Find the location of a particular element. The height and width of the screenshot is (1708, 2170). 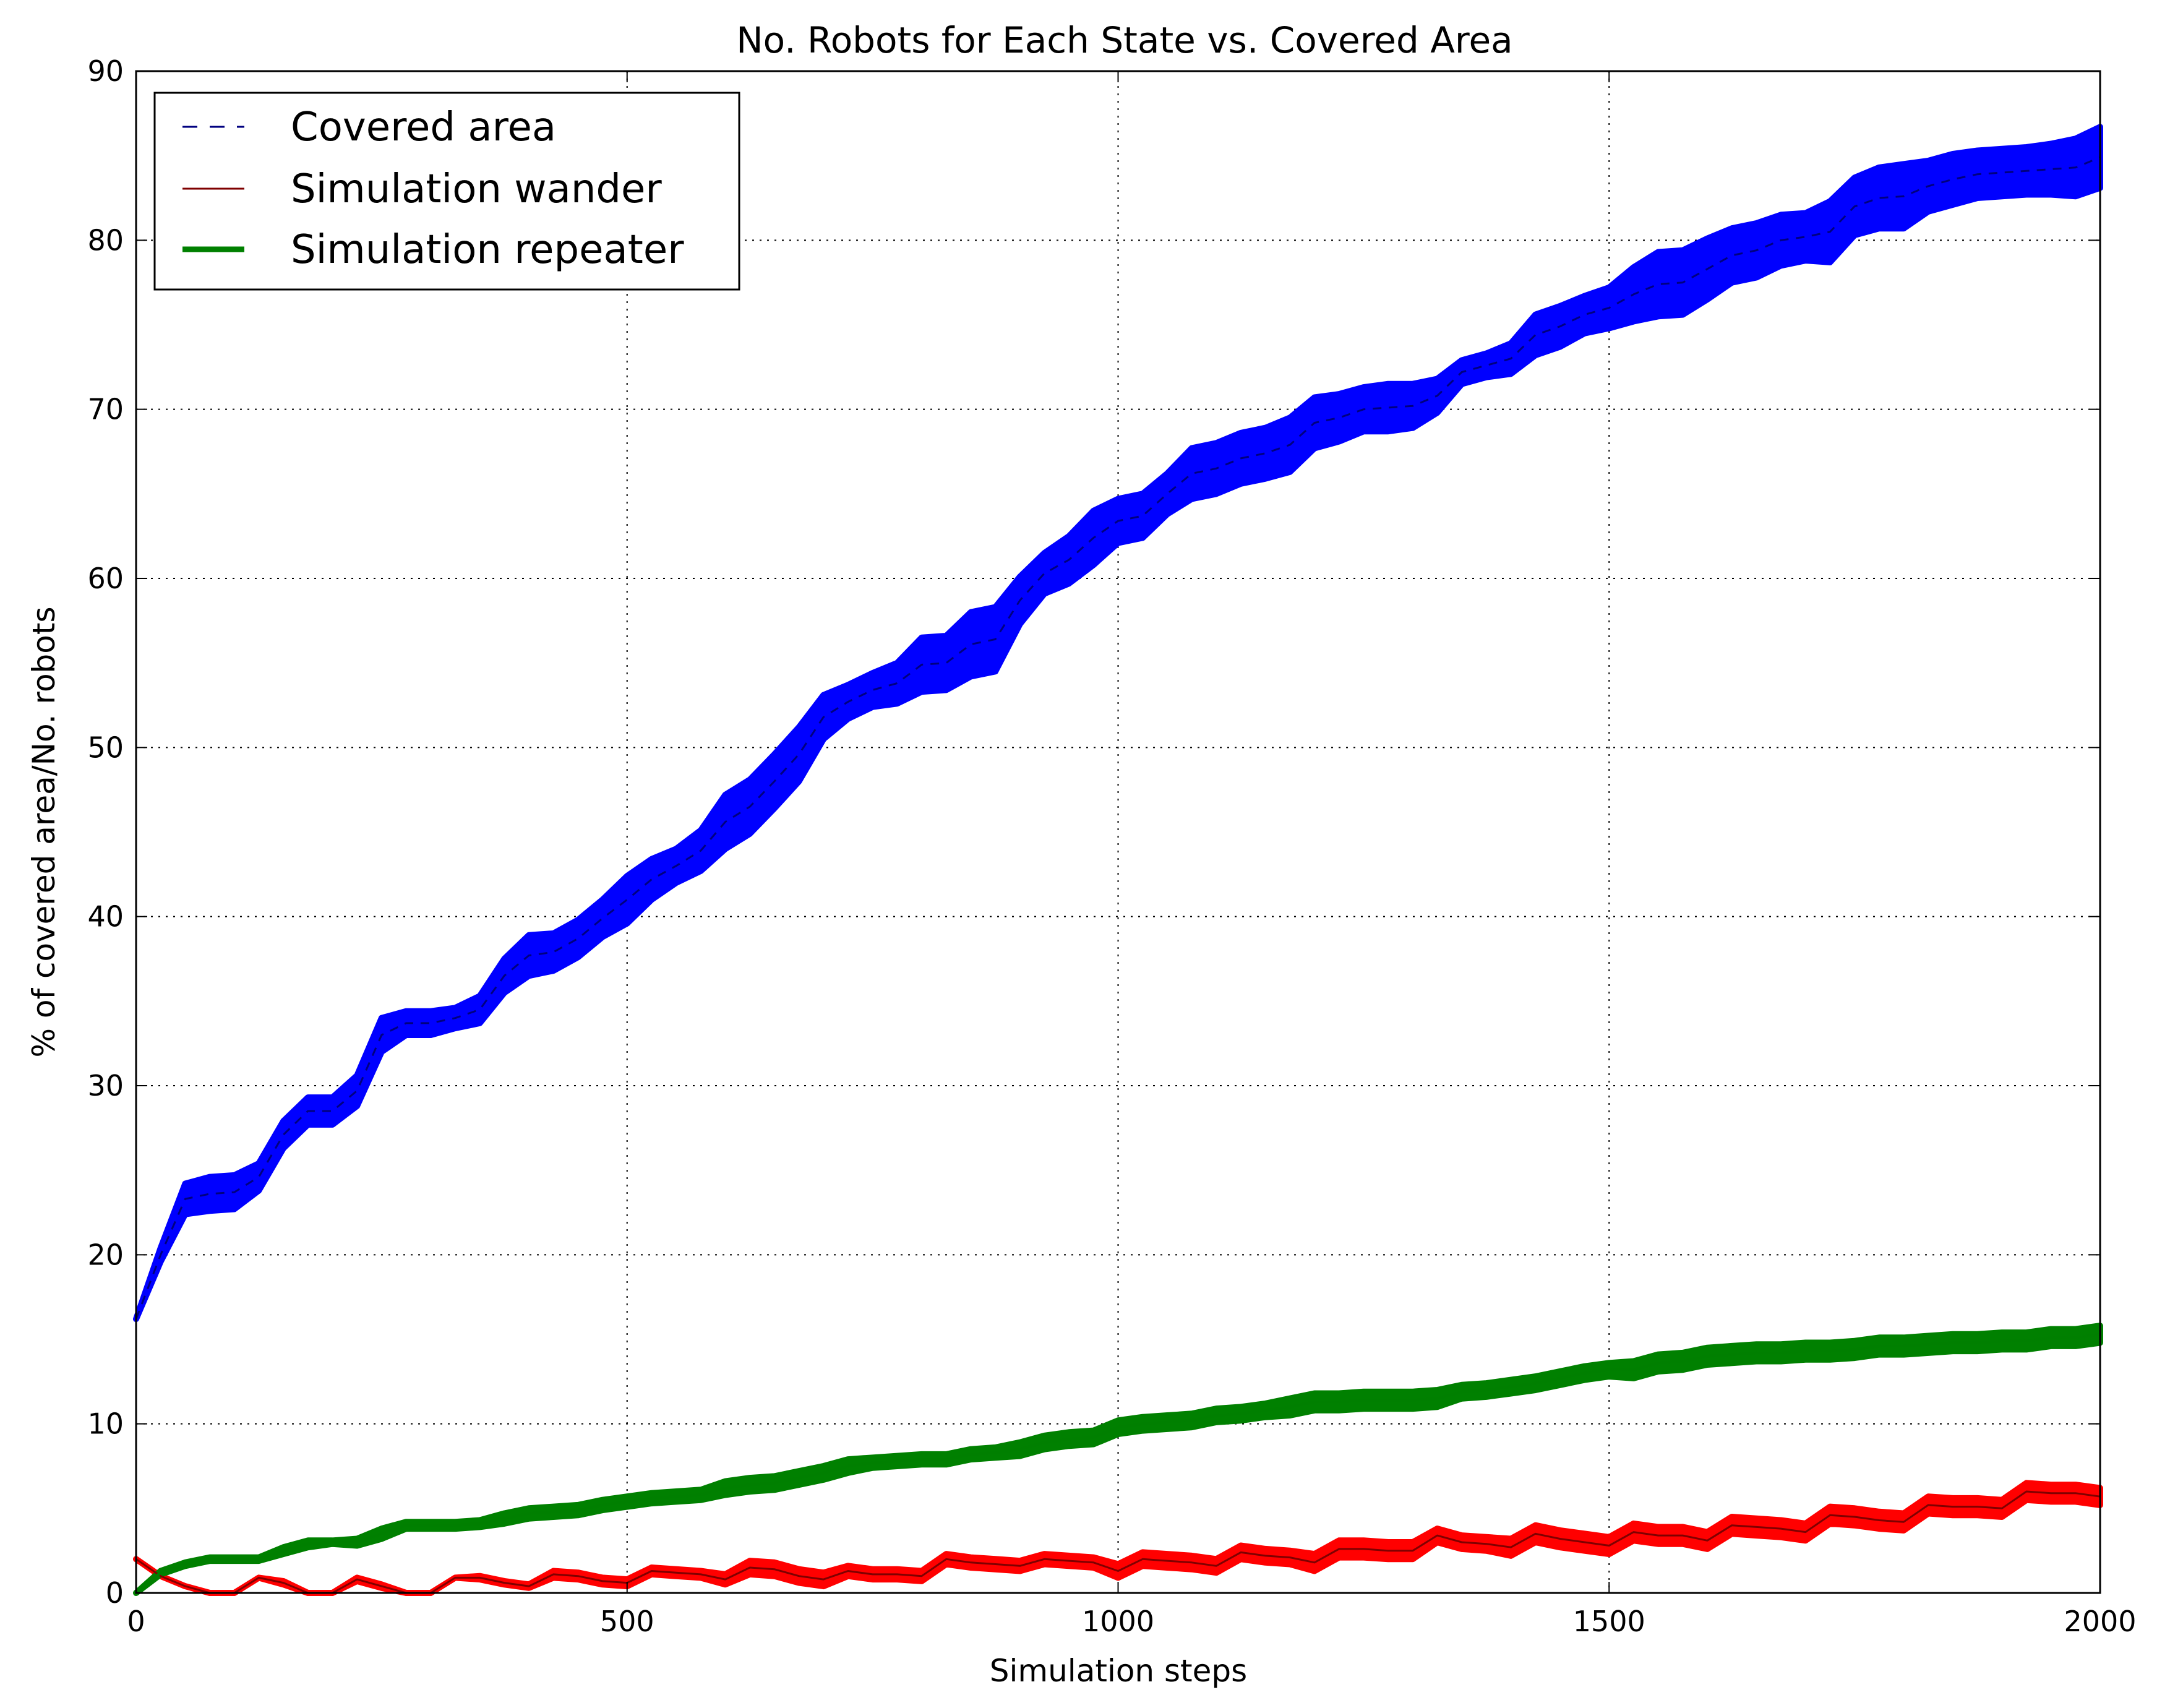

x-axis-label: Simulation steps is located at coordinates (1118, 1671).